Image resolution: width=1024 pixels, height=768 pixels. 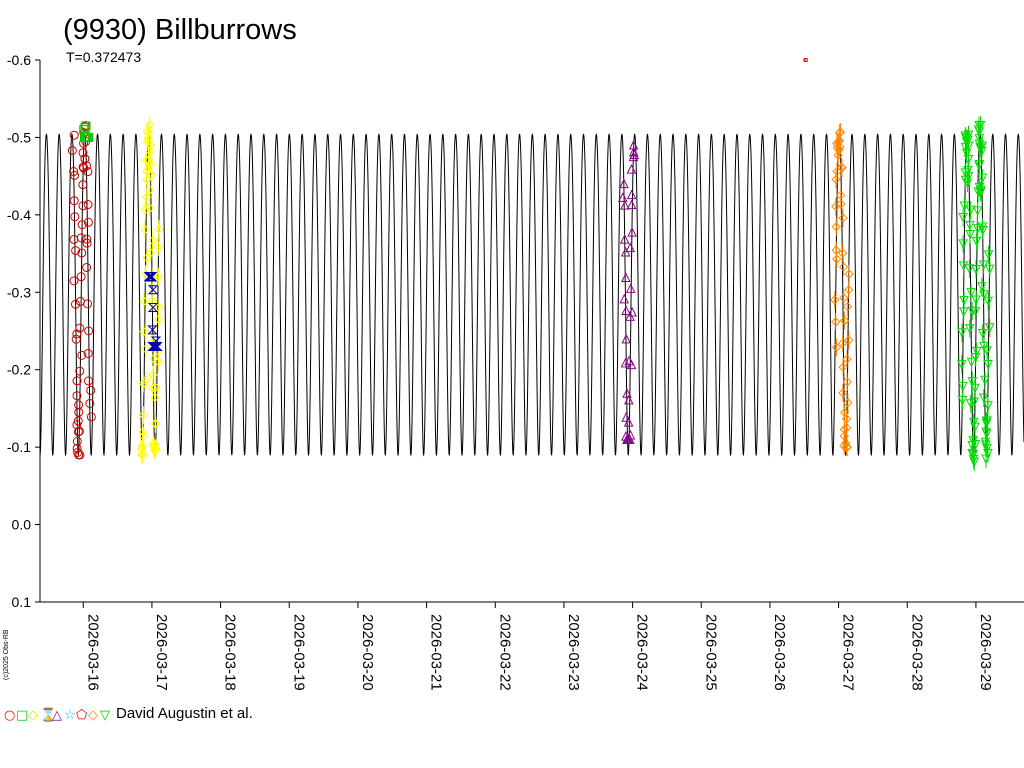 I want to click on x-tick-label: 2026-03-16, so click(x=92, y=652).